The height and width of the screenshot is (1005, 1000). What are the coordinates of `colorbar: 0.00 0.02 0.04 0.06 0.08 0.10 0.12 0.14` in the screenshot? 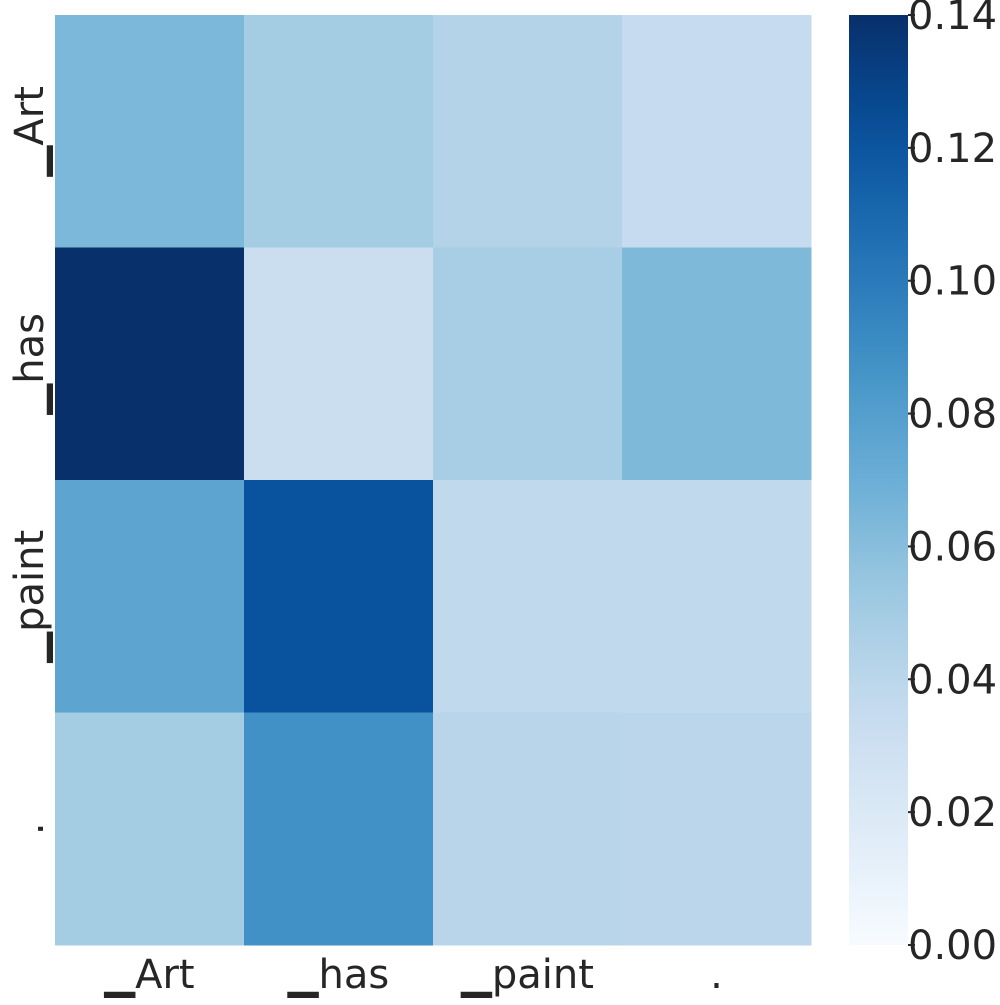 It's located at (923, 484).